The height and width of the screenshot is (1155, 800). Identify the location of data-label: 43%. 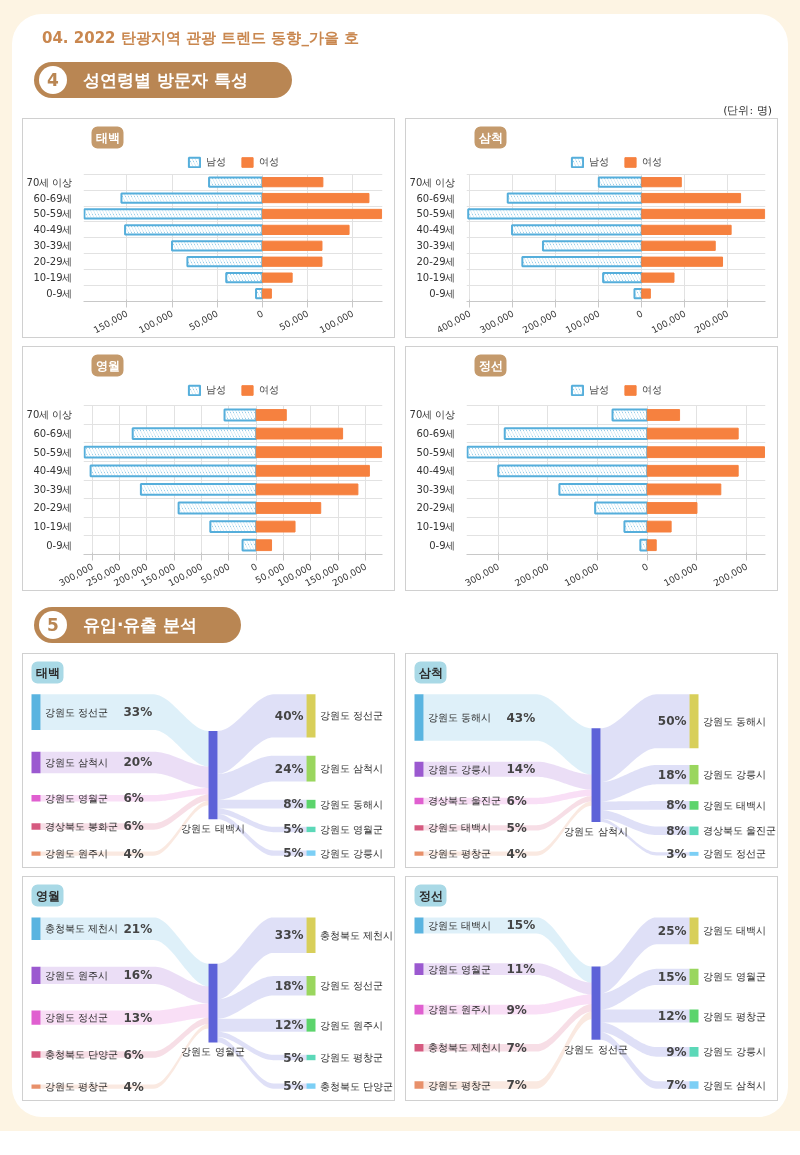
(521, 717).